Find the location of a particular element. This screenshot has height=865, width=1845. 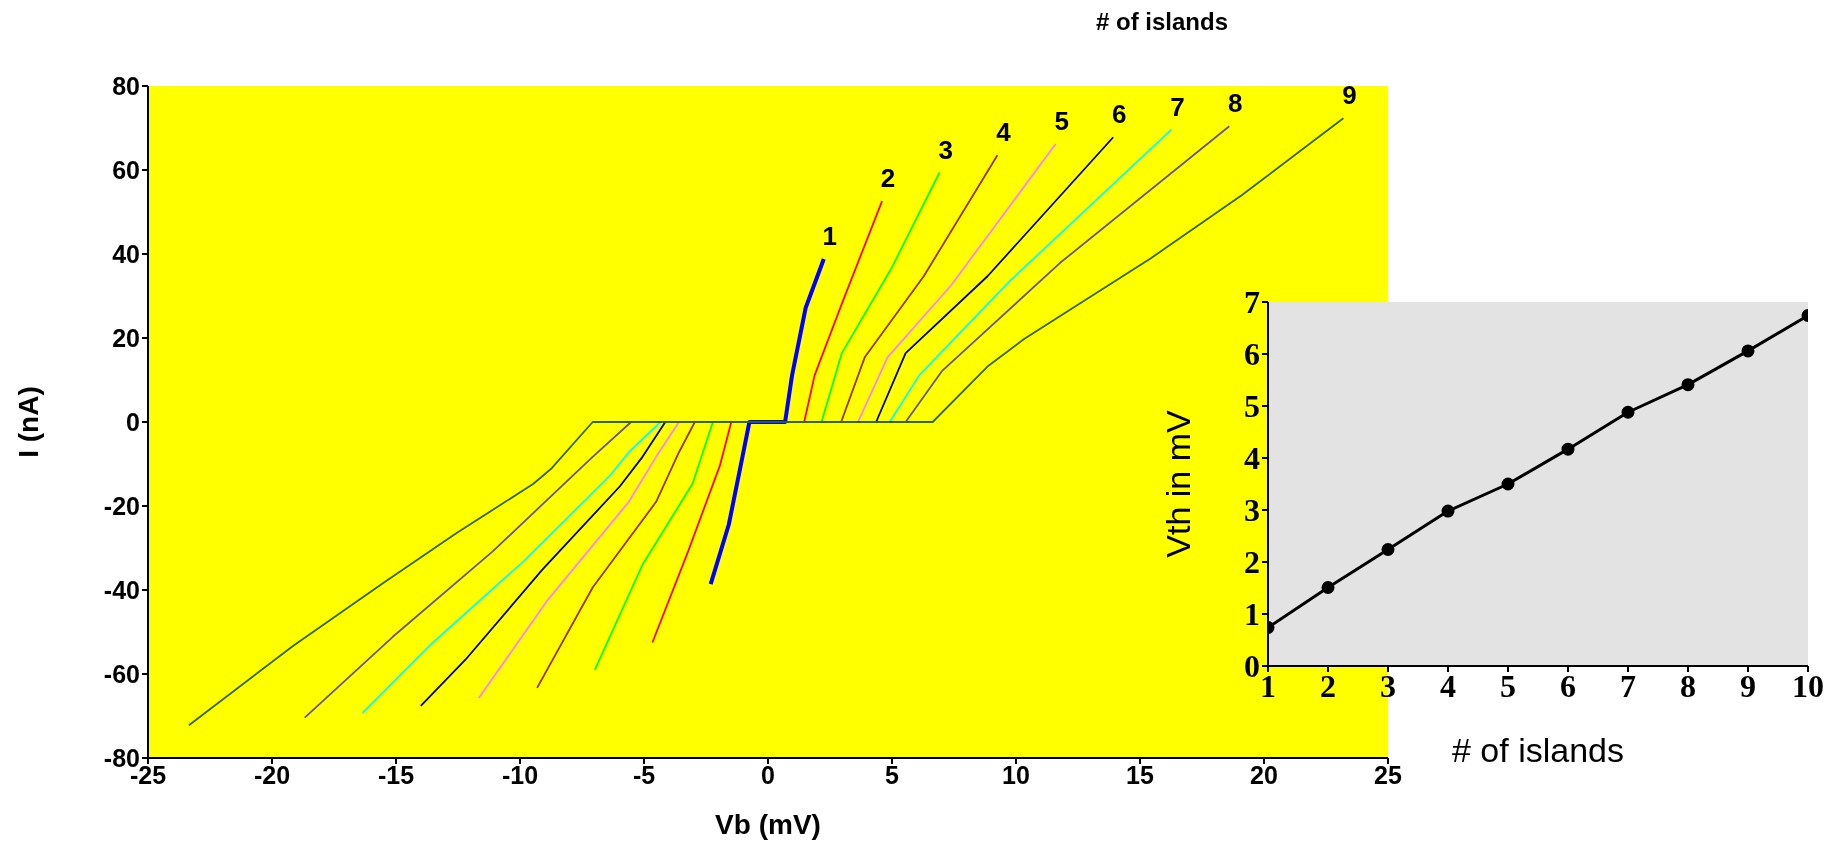

y-tick-label: 1 is located at coordinates (1252, 614).